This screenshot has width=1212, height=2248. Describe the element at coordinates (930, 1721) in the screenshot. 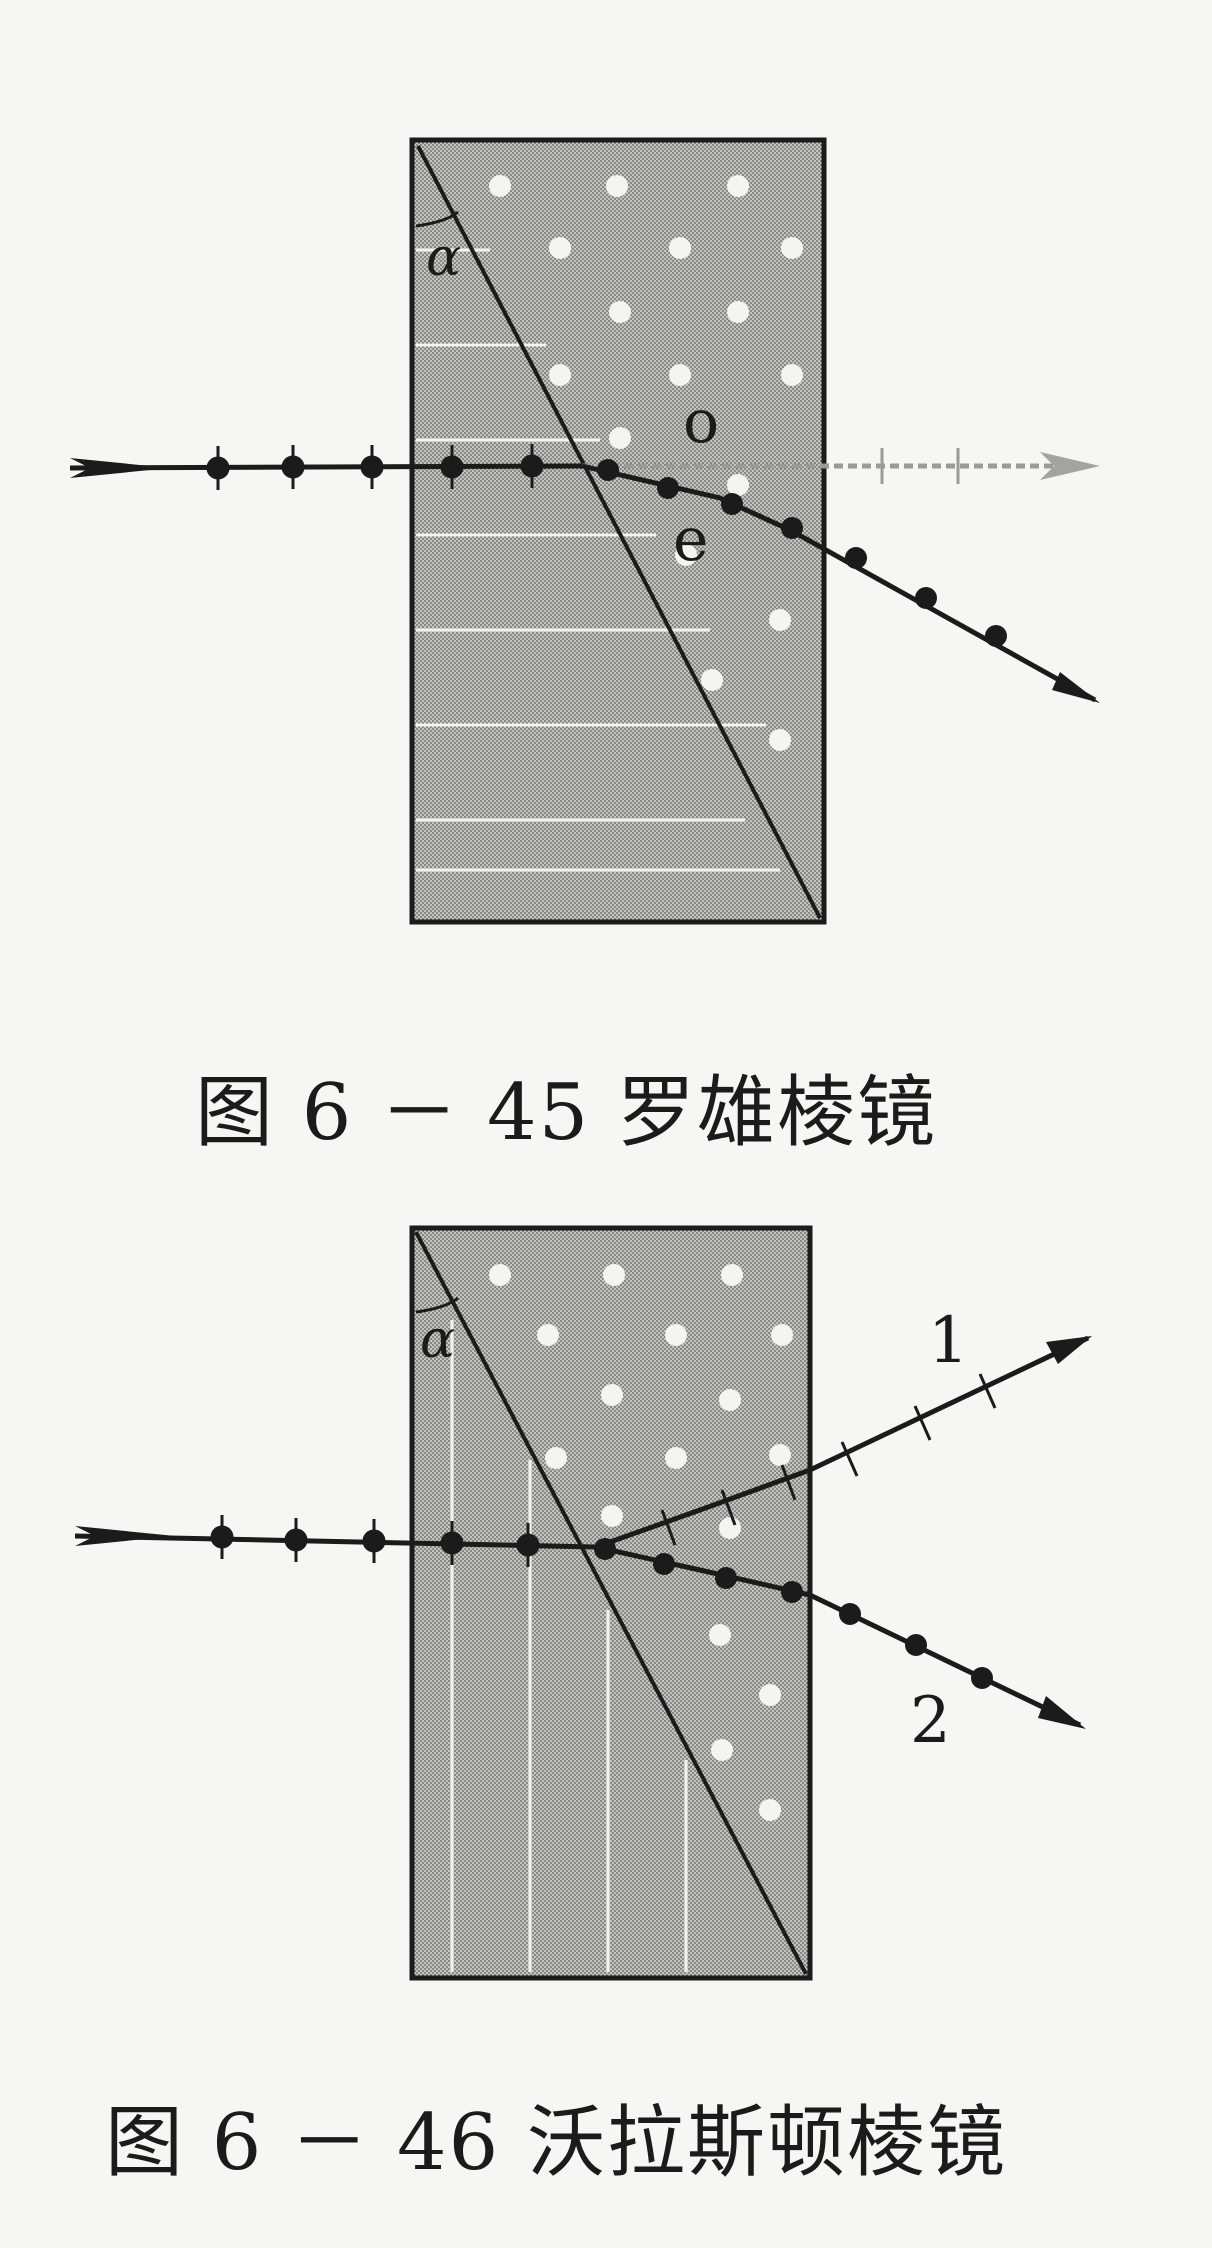

I see `ray-2-label: 2` at that location.